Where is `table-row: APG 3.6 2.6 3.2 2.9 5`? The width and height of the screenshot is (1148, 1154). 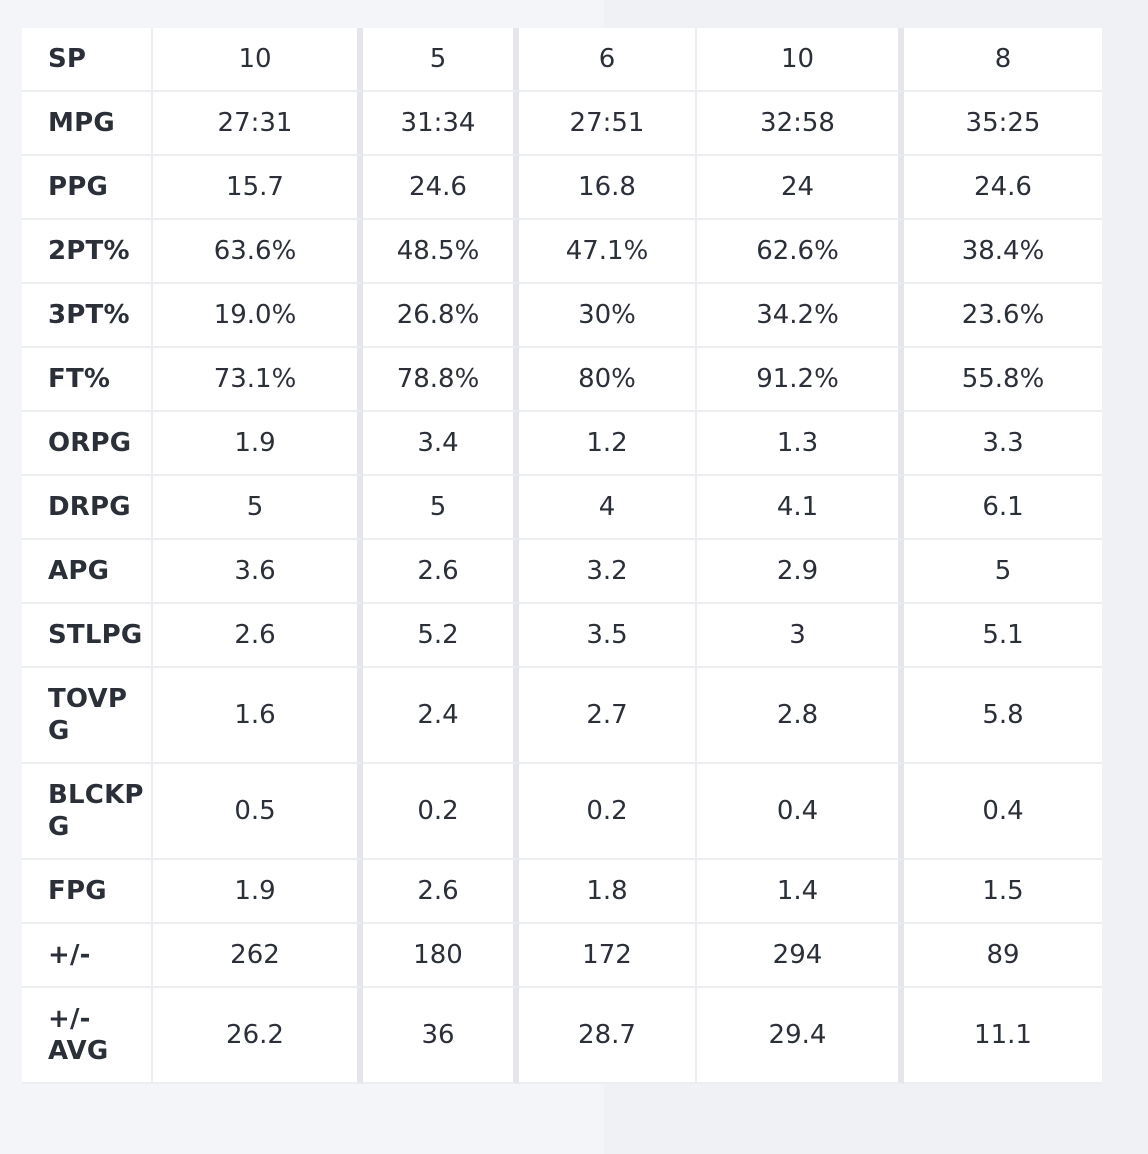
table-row: APG 3.6 2.6 3.2 2.9 5 is located at coordinates (562, 572).